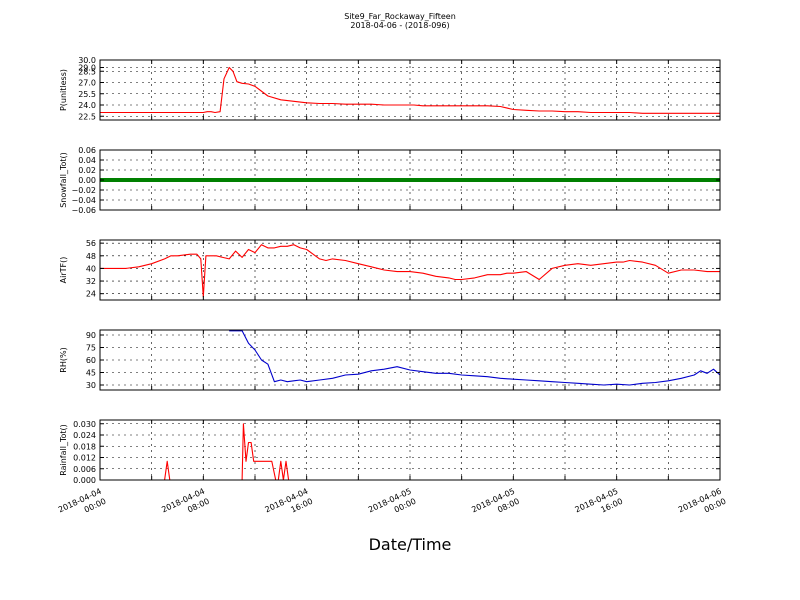 This screenshot has height=600, width=800. I want to click on x-tick-label: 2018-04-0600:00, so click(702, 506).